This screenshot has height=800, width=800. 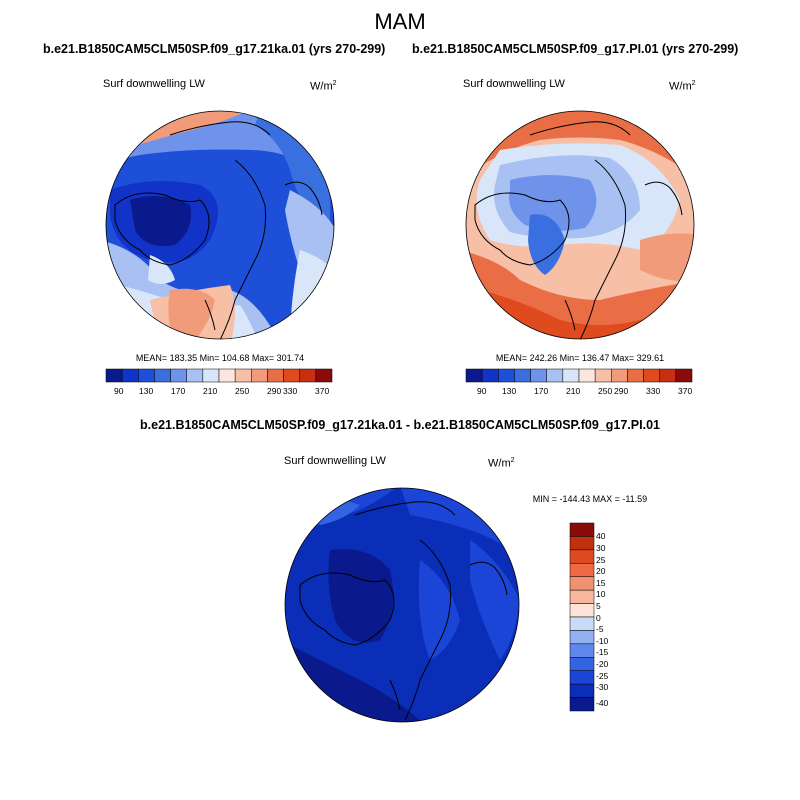 What do you see at coordinates (290, 391) in the screenshot?
I see `colorbar-1-tick-label: 330` at bounding box center [290, 391].